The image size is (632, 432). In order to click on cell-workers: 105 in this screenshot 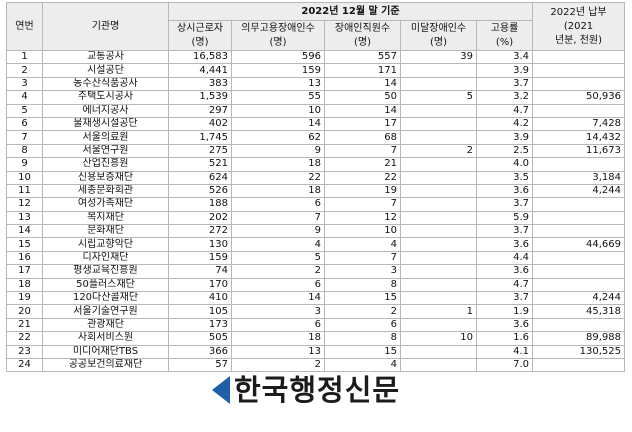, I will do `click(200, 311)`.